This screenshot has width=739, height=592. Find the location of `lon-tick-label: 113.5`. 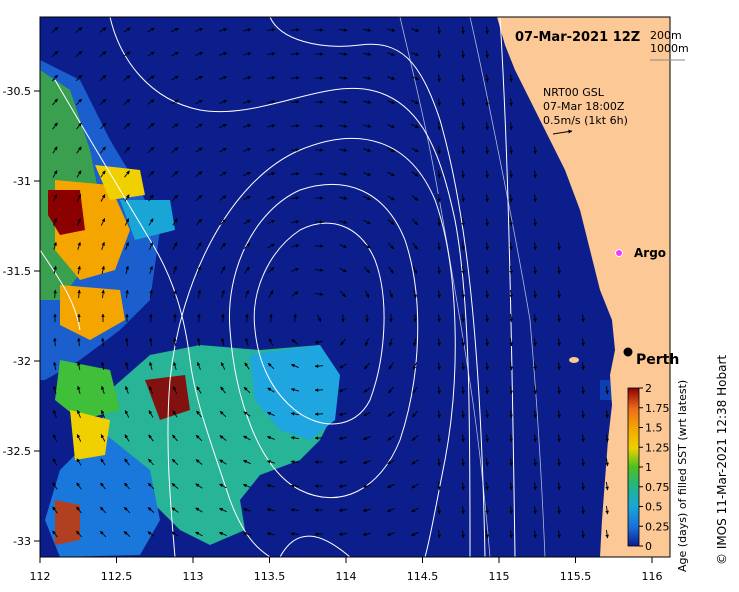

lon-tick-label: 113.5 is located at coordinates (270, 576).